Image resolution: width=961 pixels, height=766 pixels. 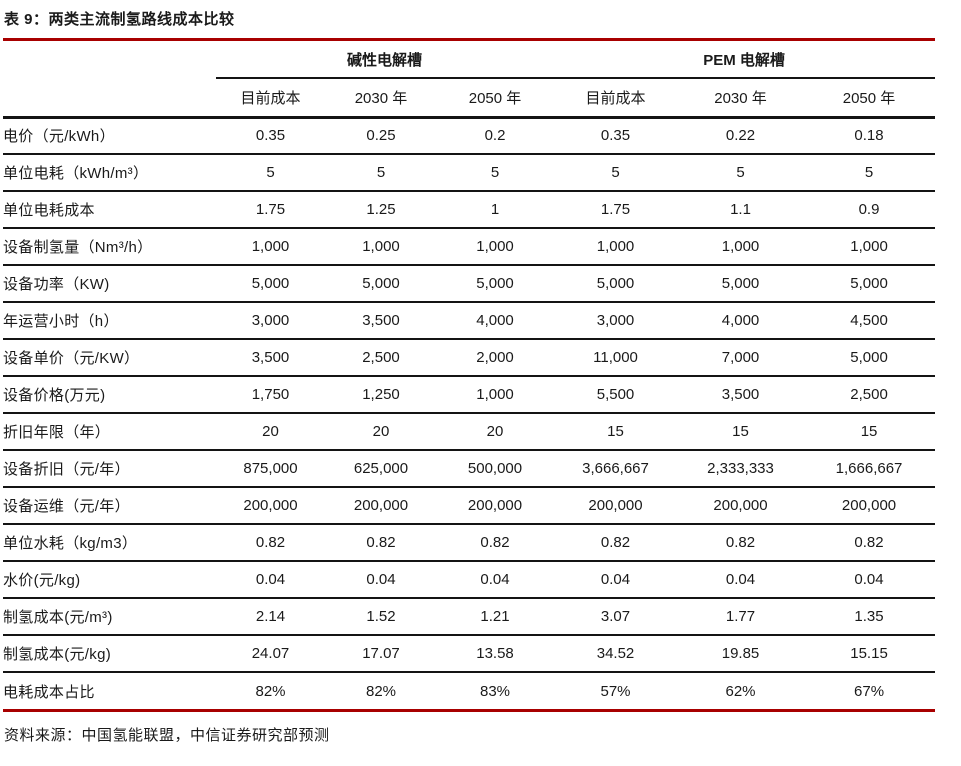 What do you see at coordinates (495, 136) in the screenshot?
I see `cell-value: 0.2` at bounding box center [495, 136].